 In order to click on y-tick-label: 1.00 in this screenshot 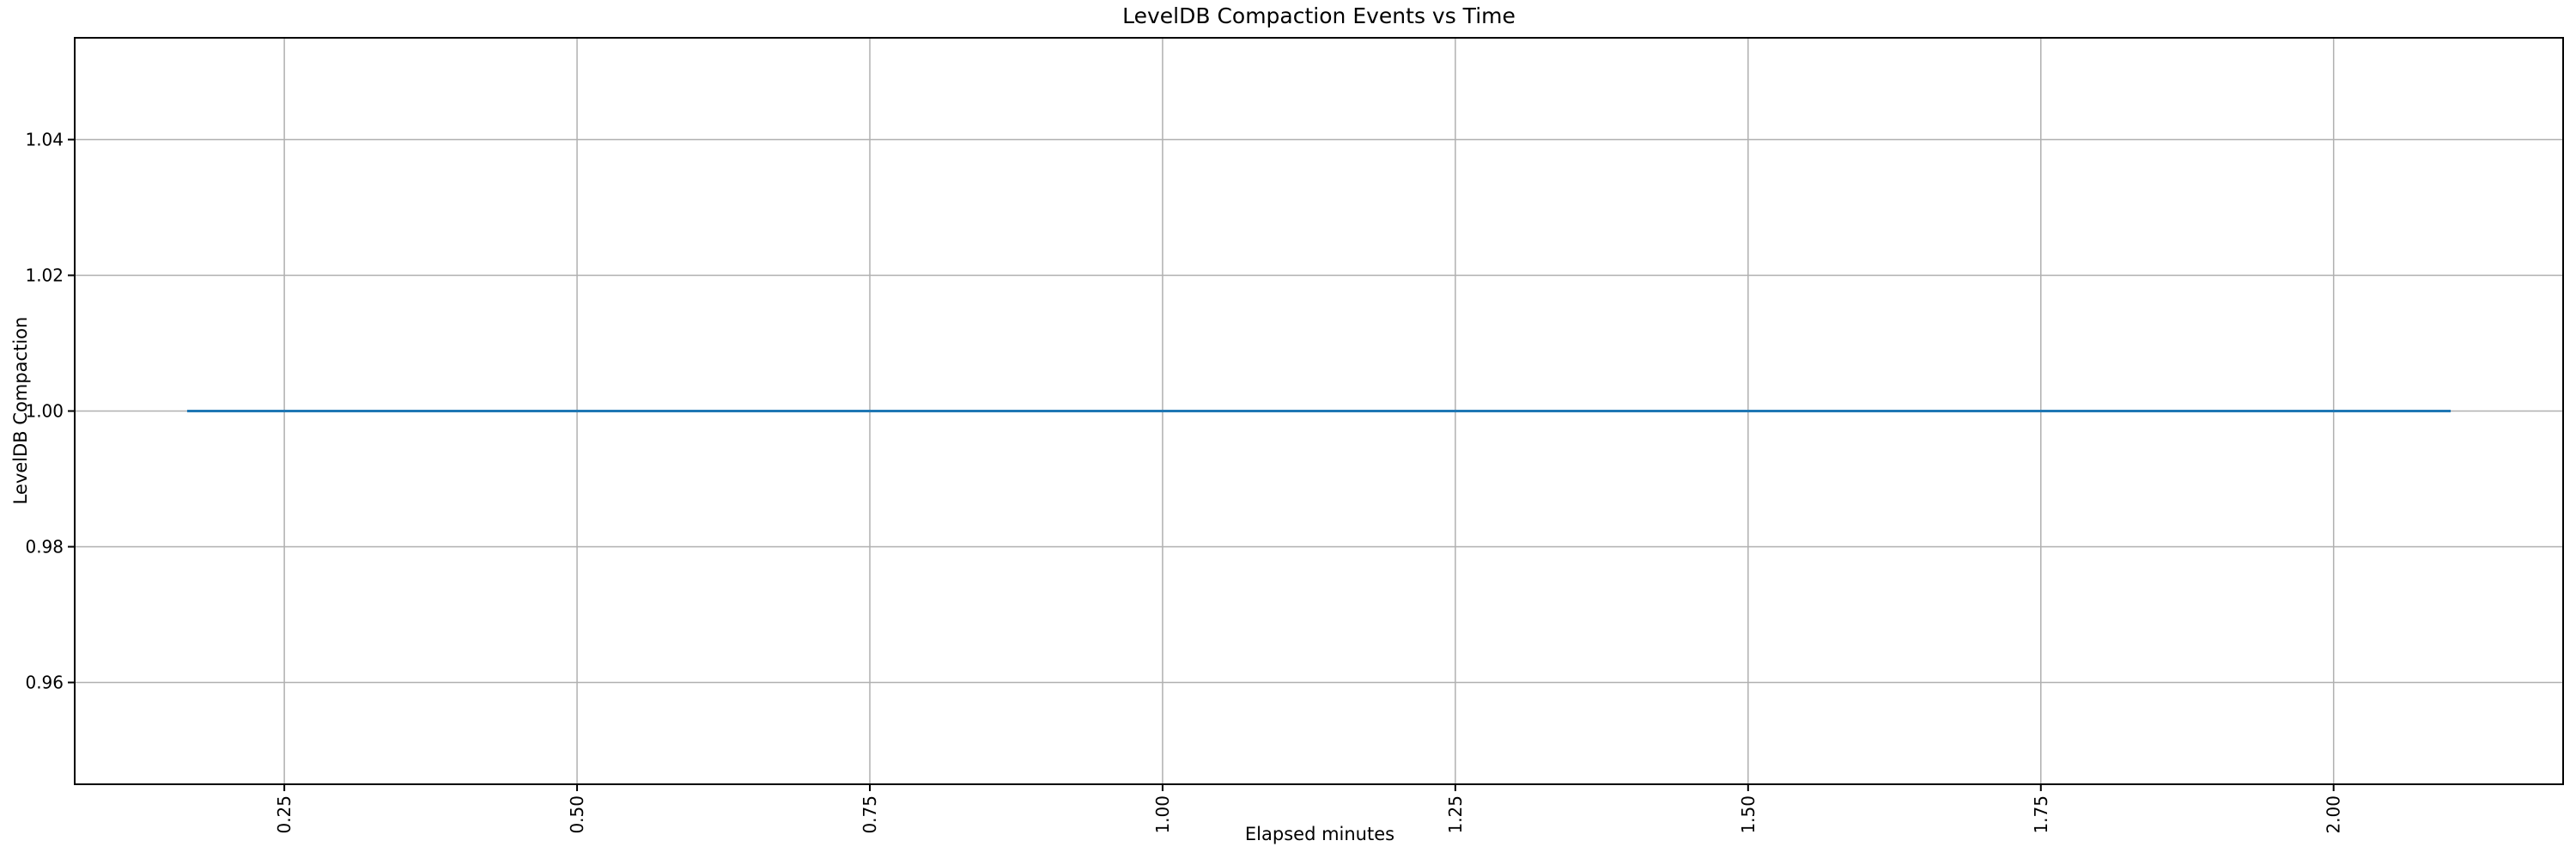, I will do `click(44, 412)`.